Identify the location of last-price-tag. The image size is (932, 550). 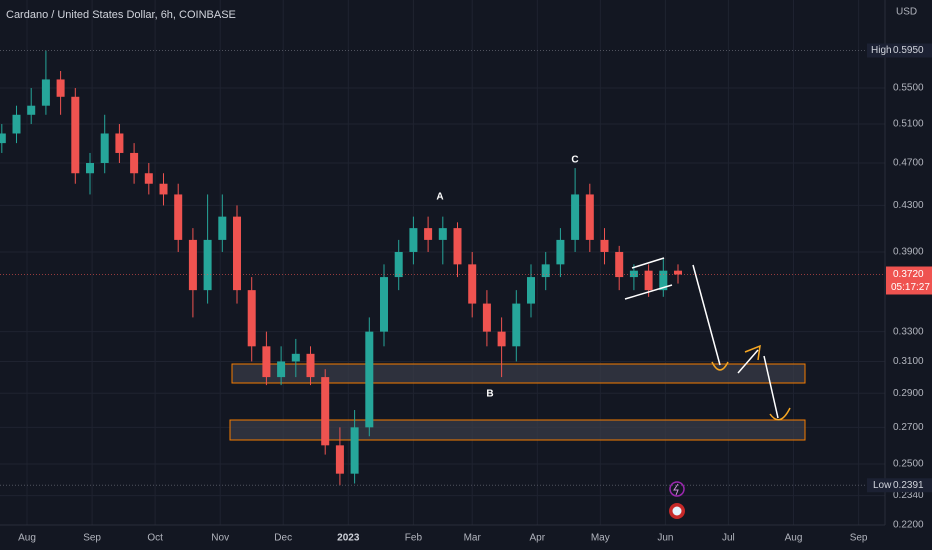
(909, 280).